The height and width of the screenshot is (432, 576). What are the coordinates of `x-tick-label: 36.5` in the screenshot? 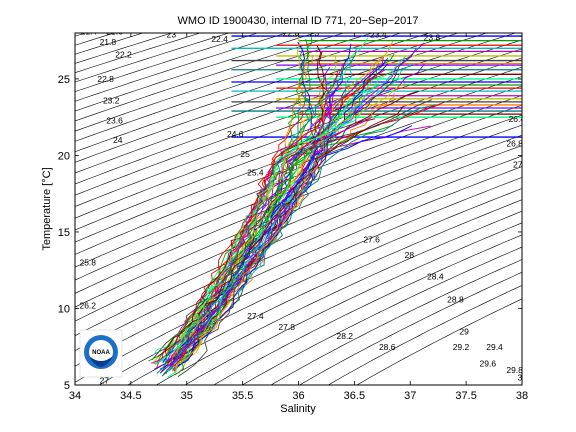 It's located at (354, 396).